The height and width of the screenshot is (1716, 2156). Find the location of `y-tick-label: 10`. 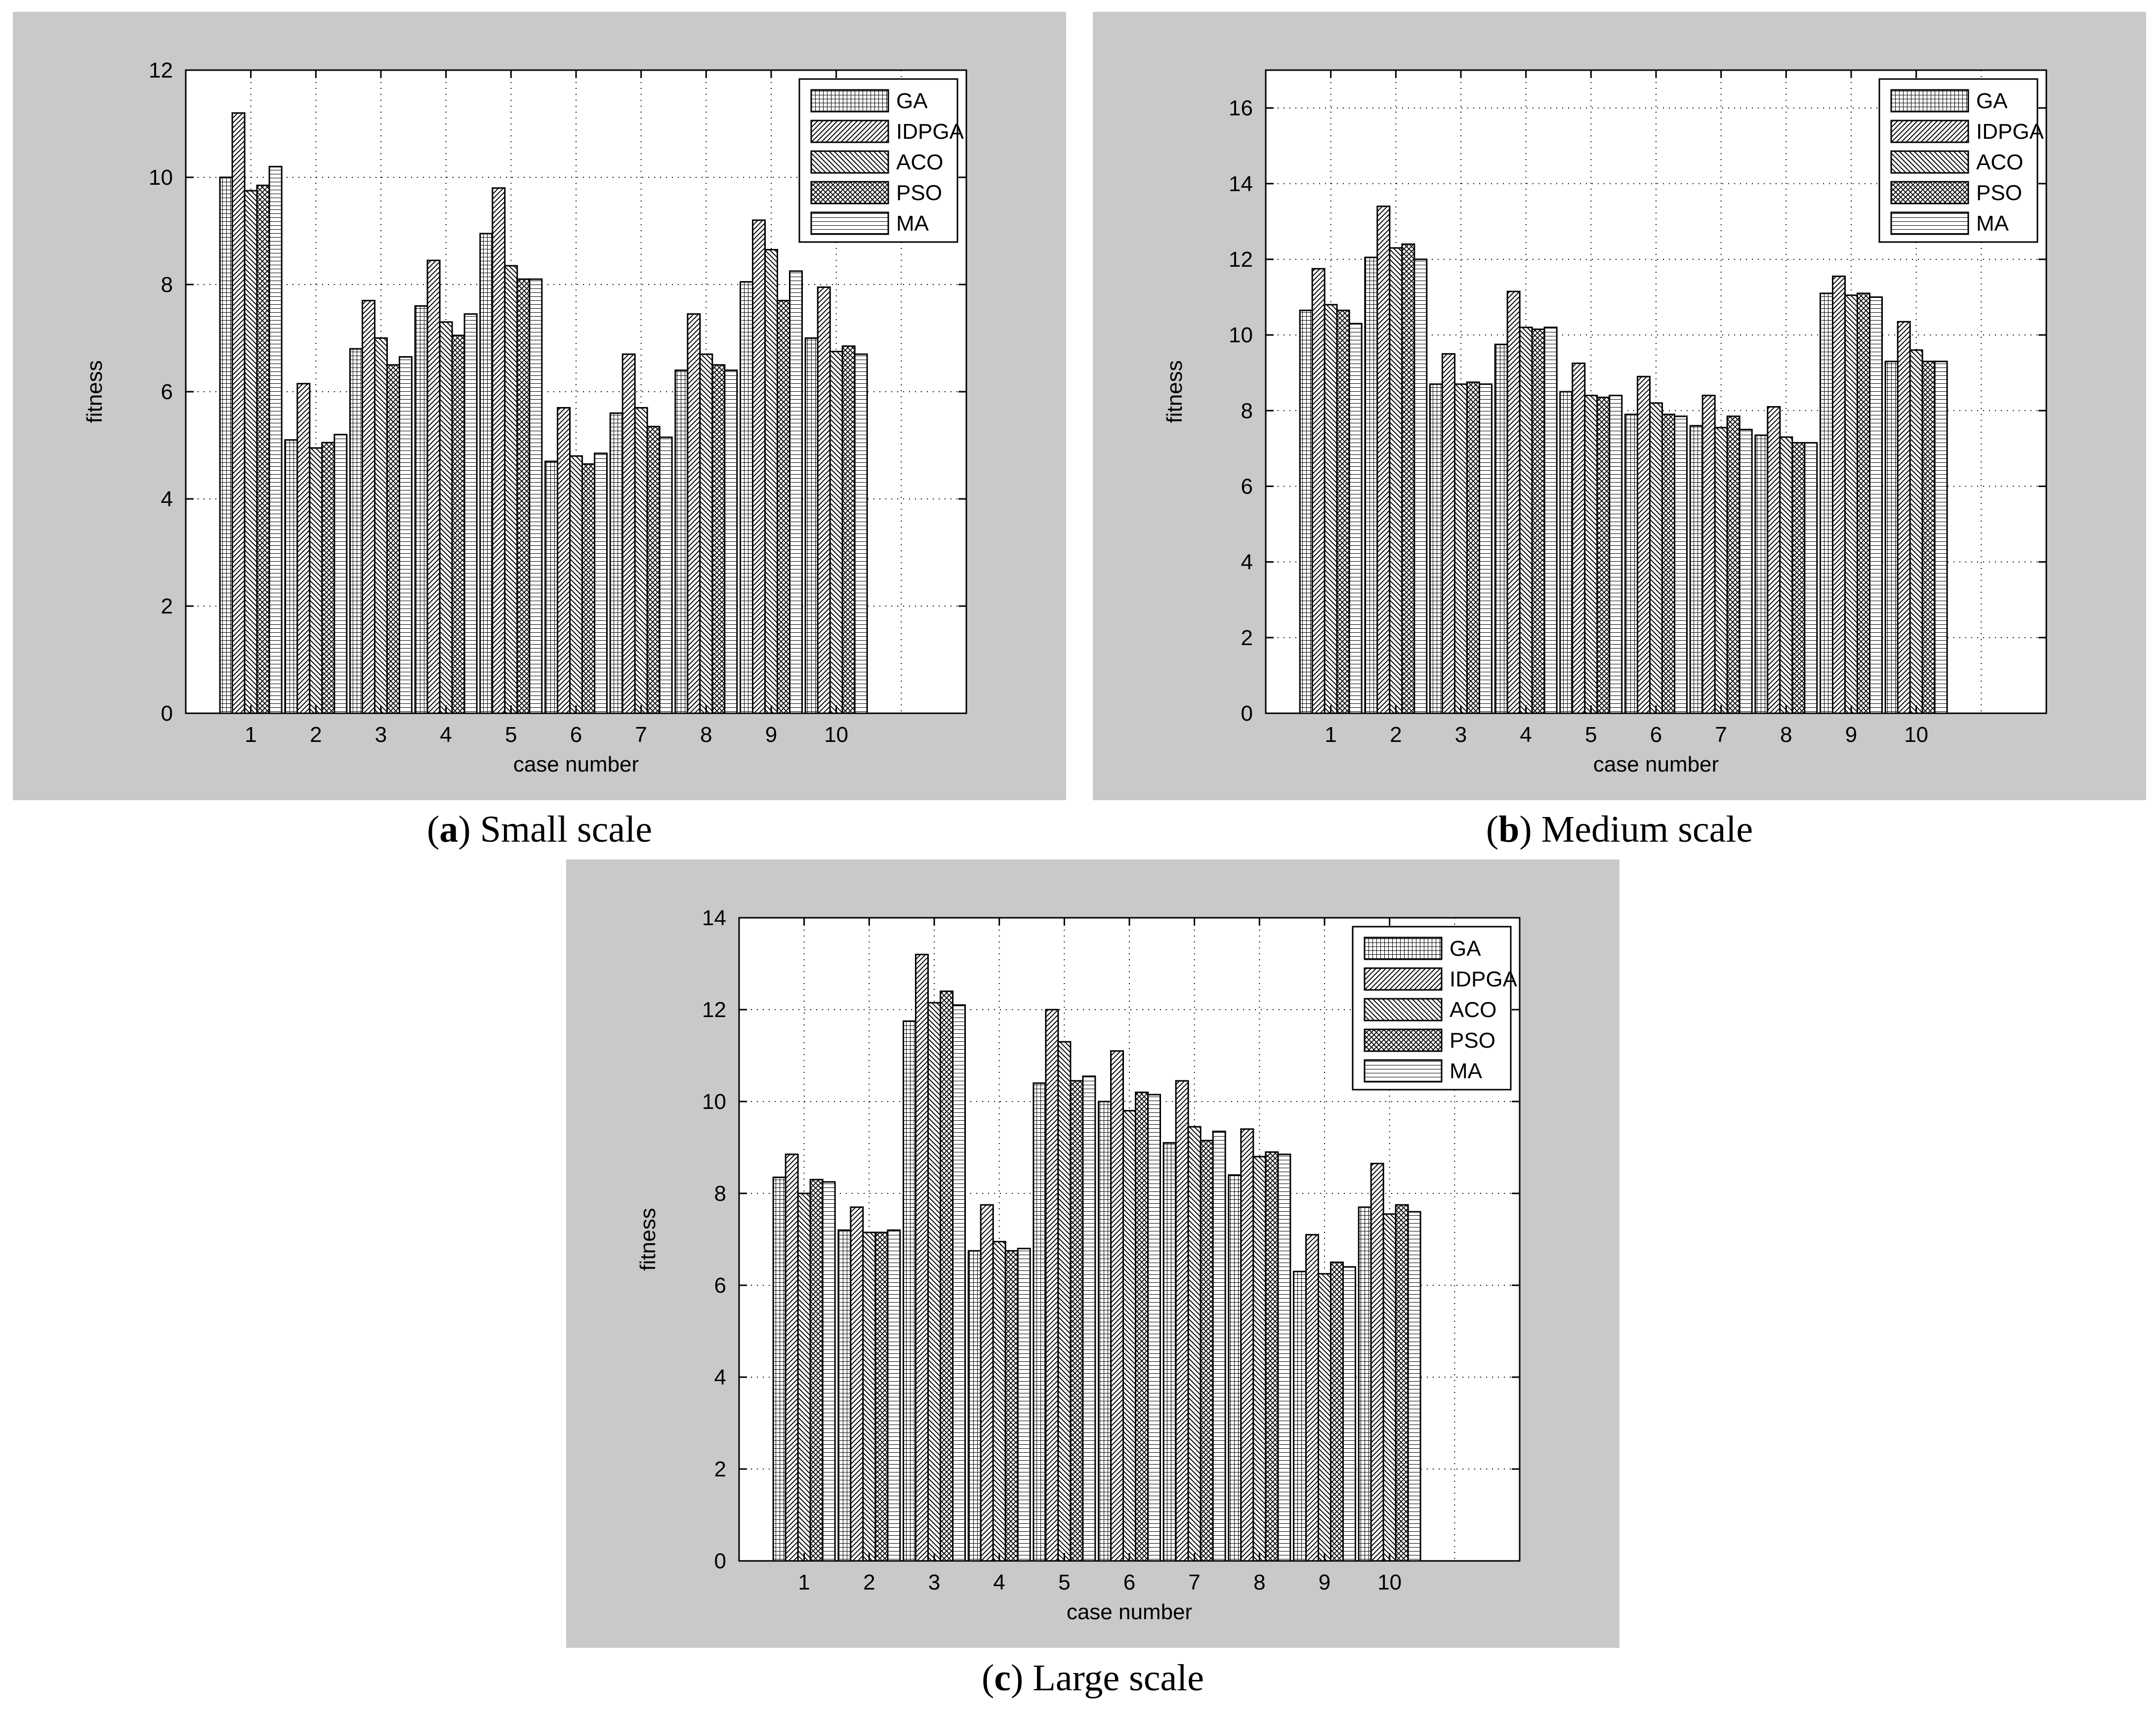

y-tick-label: 10 is located at coordinates (161, 177).